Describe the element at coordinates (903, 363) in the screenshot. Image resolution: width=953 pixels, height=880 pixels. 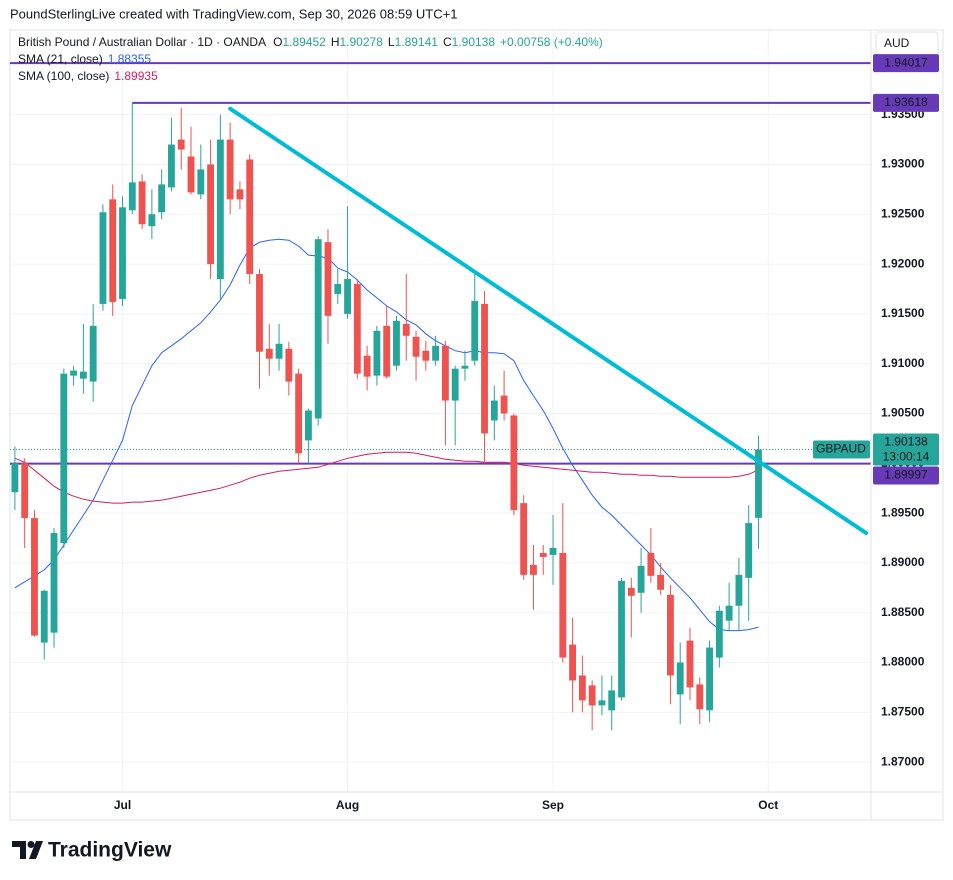
I see `y-tick-label: 1.91000` at that location.